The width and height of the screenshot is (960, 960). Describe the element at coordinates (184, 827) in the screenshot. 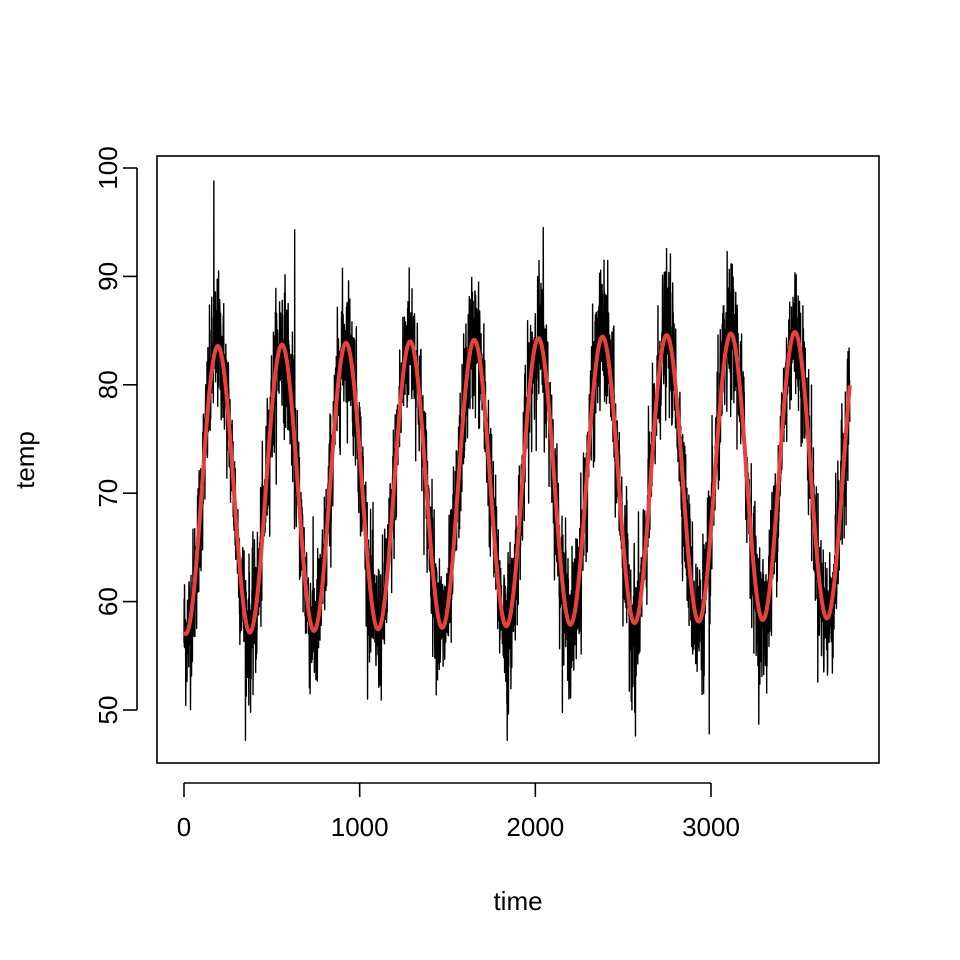

I see `x-tick-label: 0` at that location.